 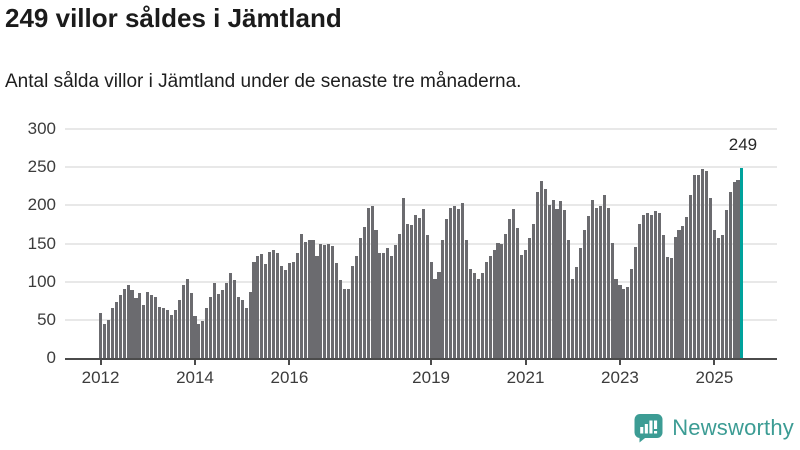 I want to click on y-tick-label: 150, so click(x=41, y=243).